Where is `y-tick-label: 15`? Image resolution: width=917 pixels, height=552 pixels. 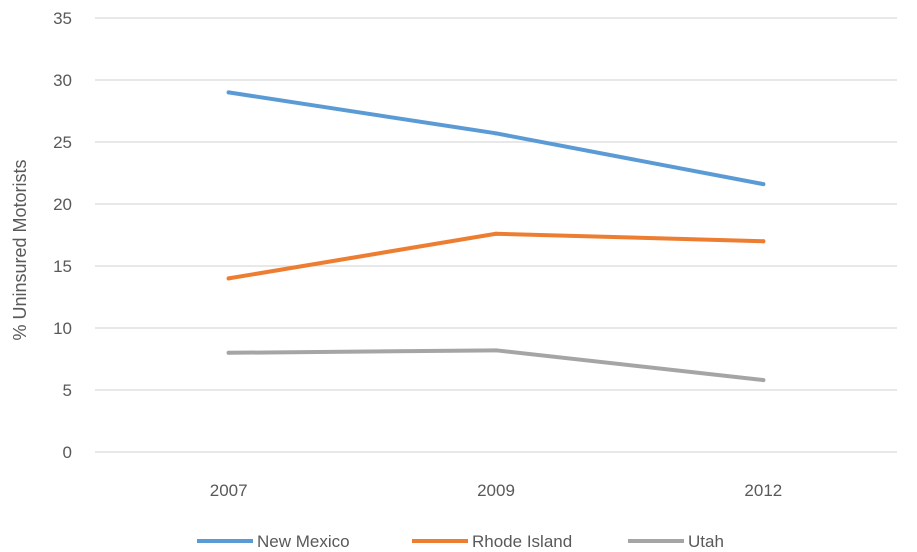 y-tick-label: 15 is located at coordinates (62, 266).